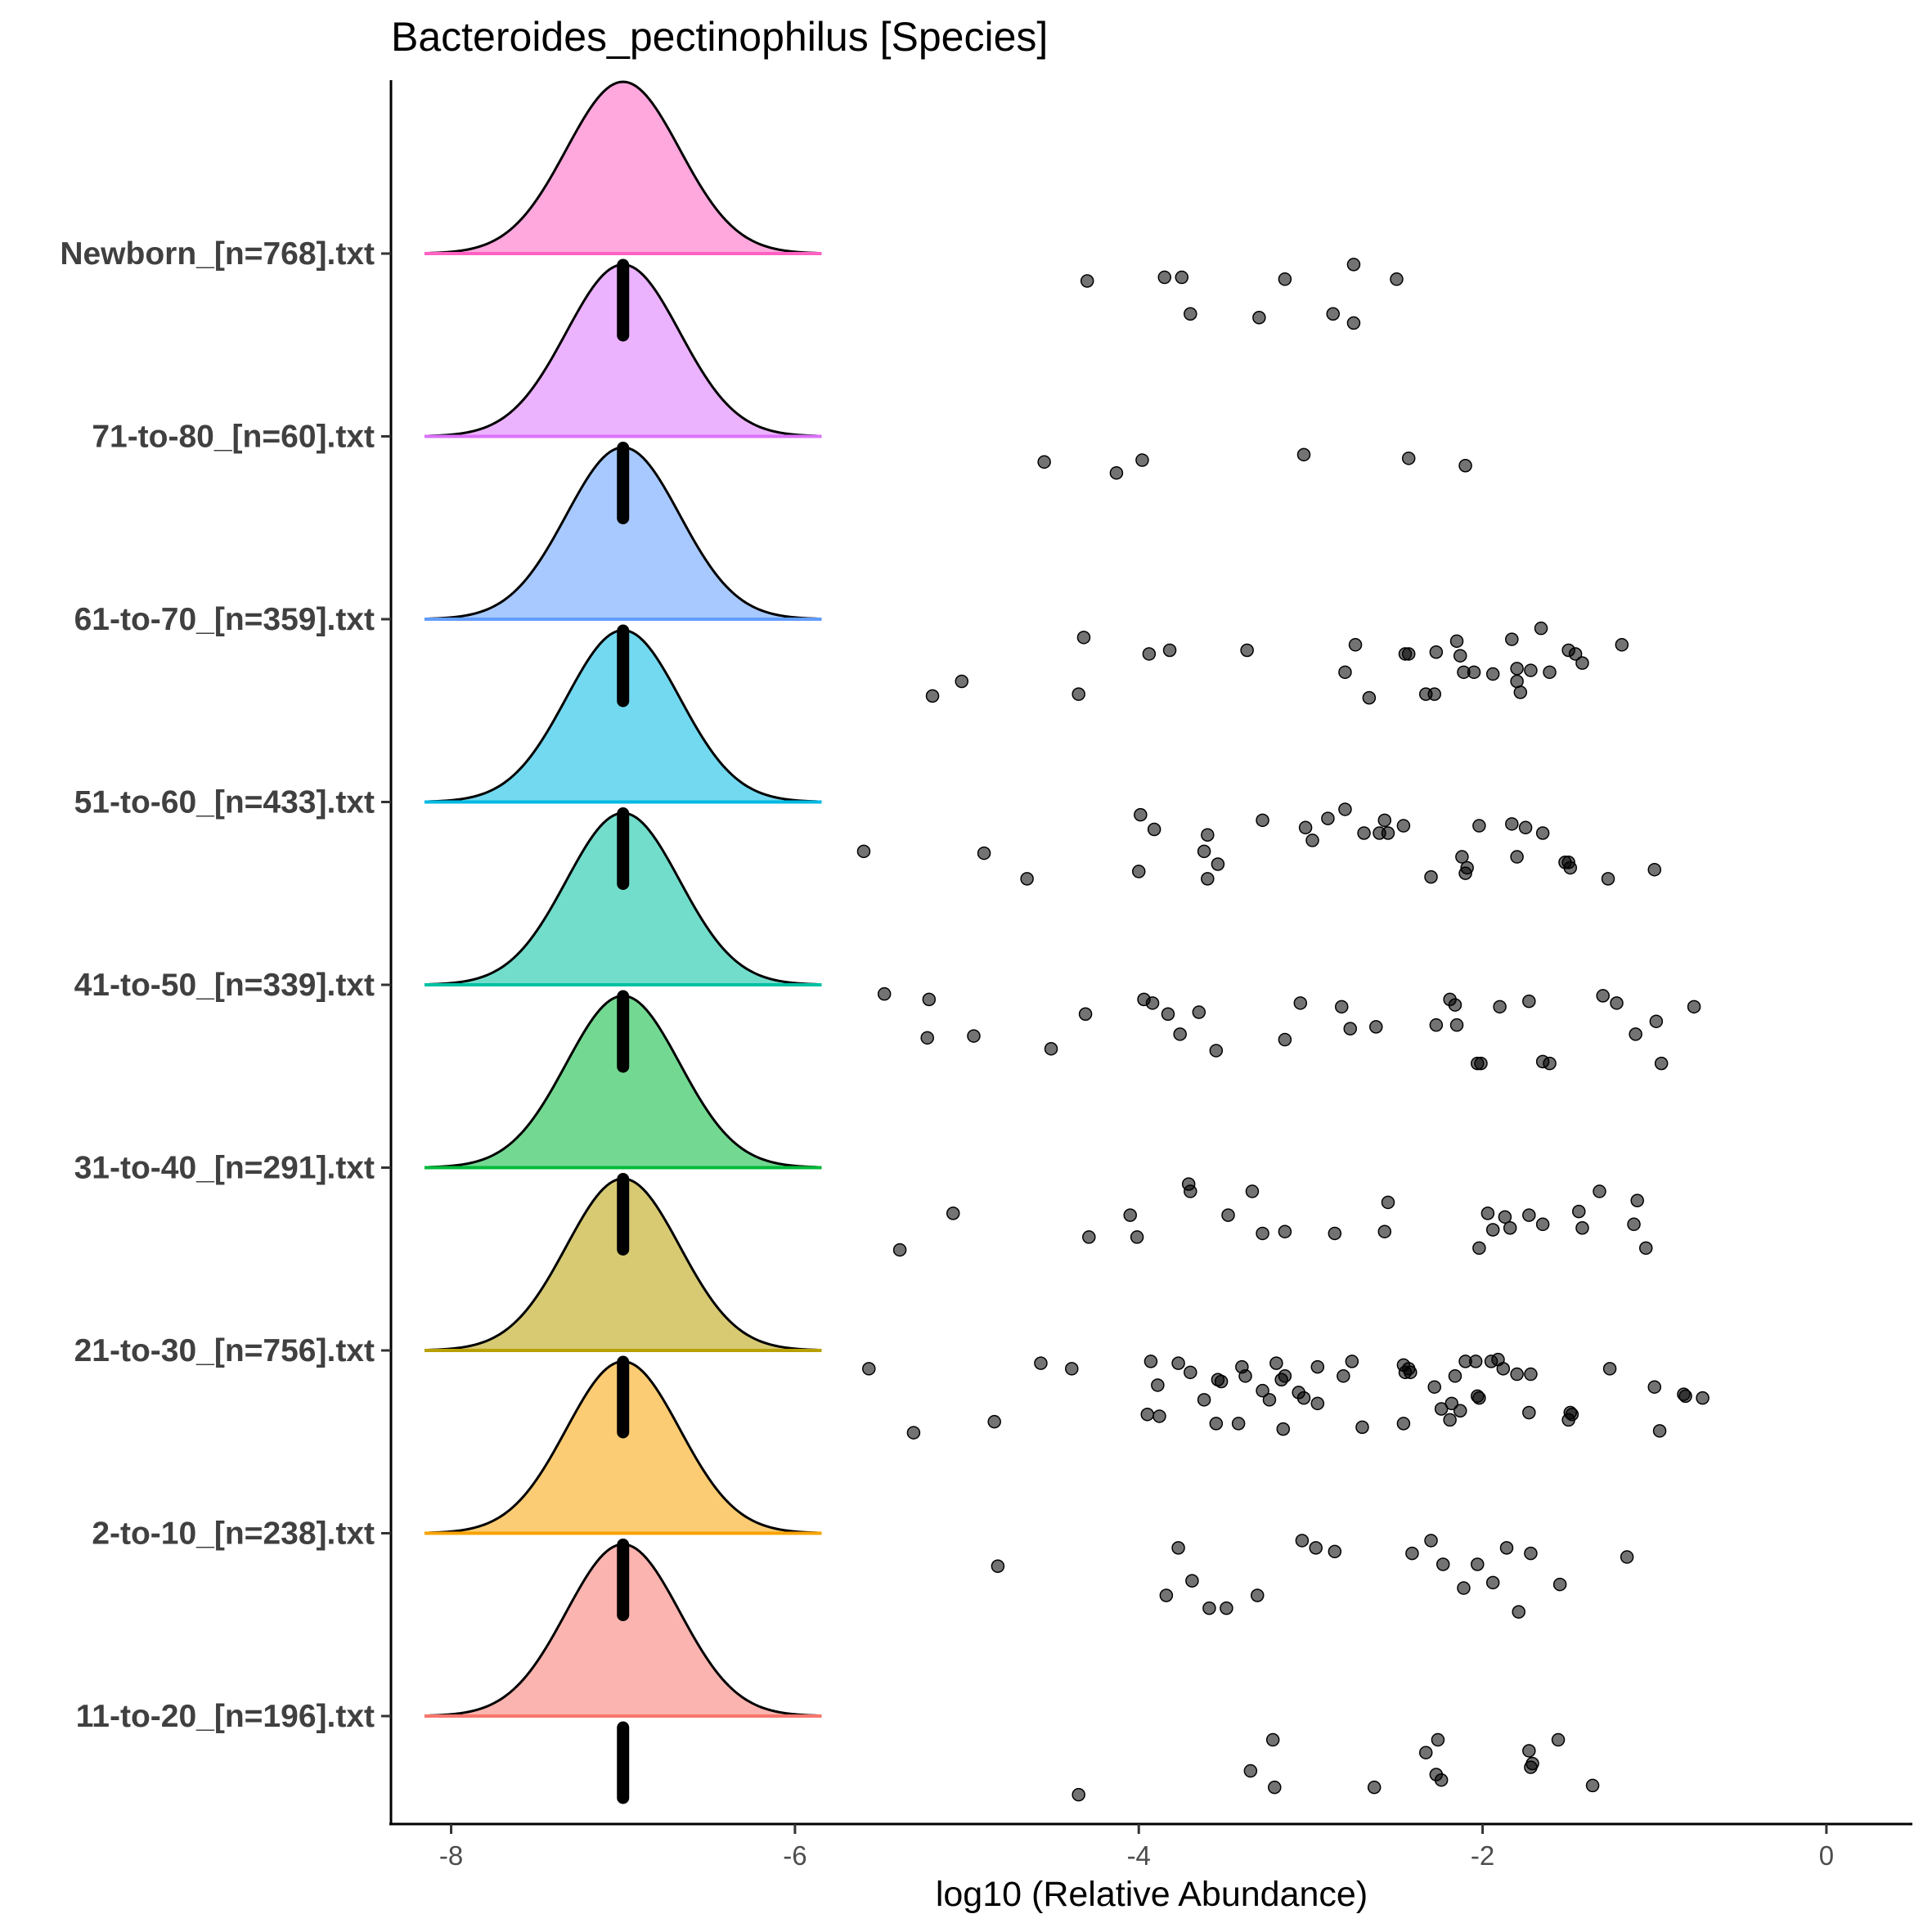 The image size is (1932, 1932). Describe the element at coordinates (1152, 1895) in the screenshot. I see `x-axis-label: log10 (Relative Abundance)` at that location.